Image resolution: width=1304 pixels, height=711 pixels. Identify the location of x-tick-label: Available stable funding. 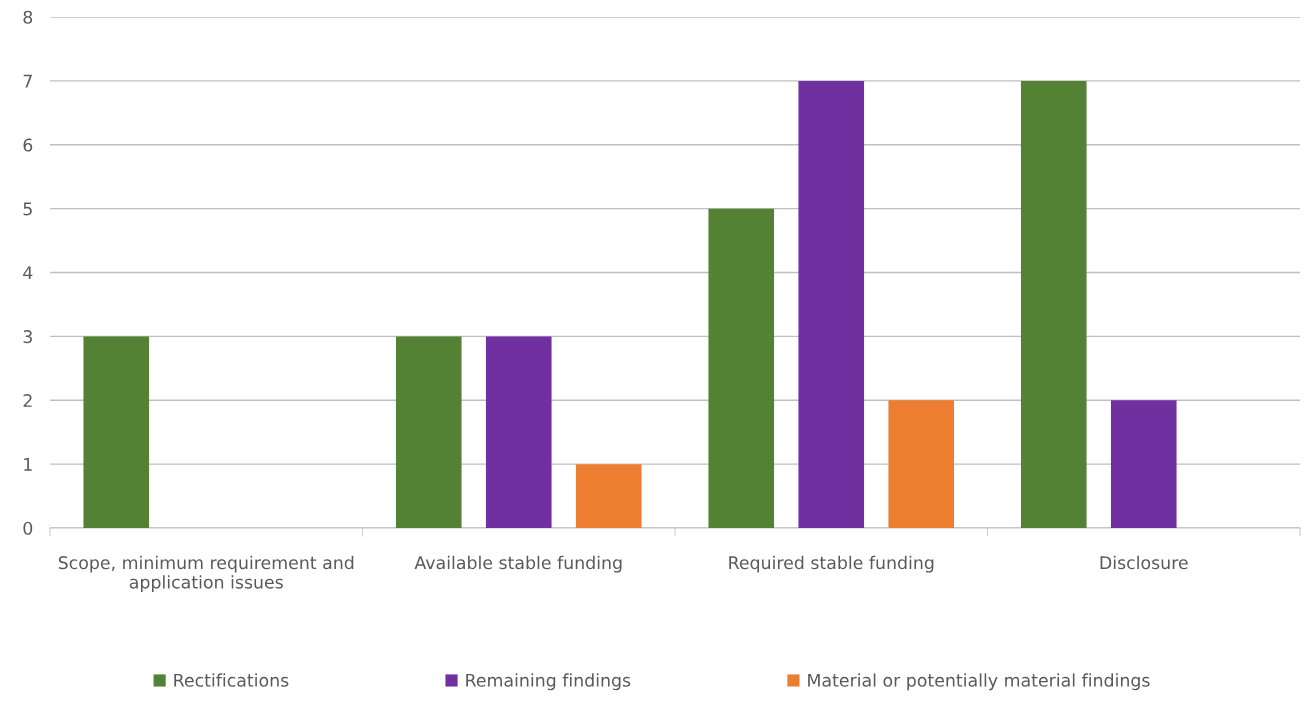
(518, 564).